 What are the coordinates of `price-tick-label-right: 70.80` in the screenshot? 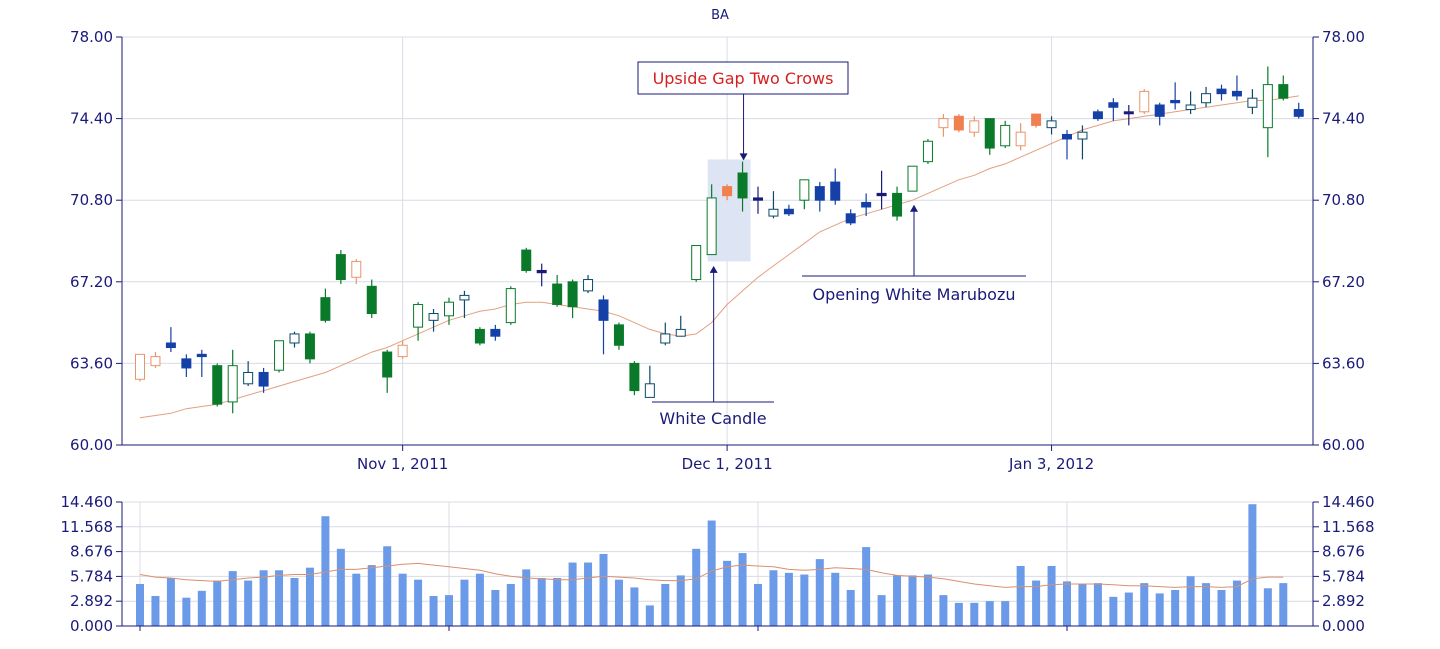 It's located at (1343, 200).